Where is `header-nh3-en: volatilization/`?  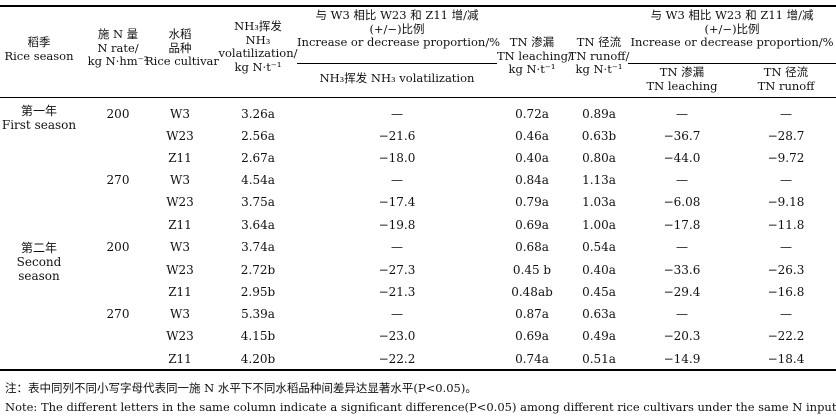 header-nh3-en: volatilization/ is located at coordinates (258, 53).